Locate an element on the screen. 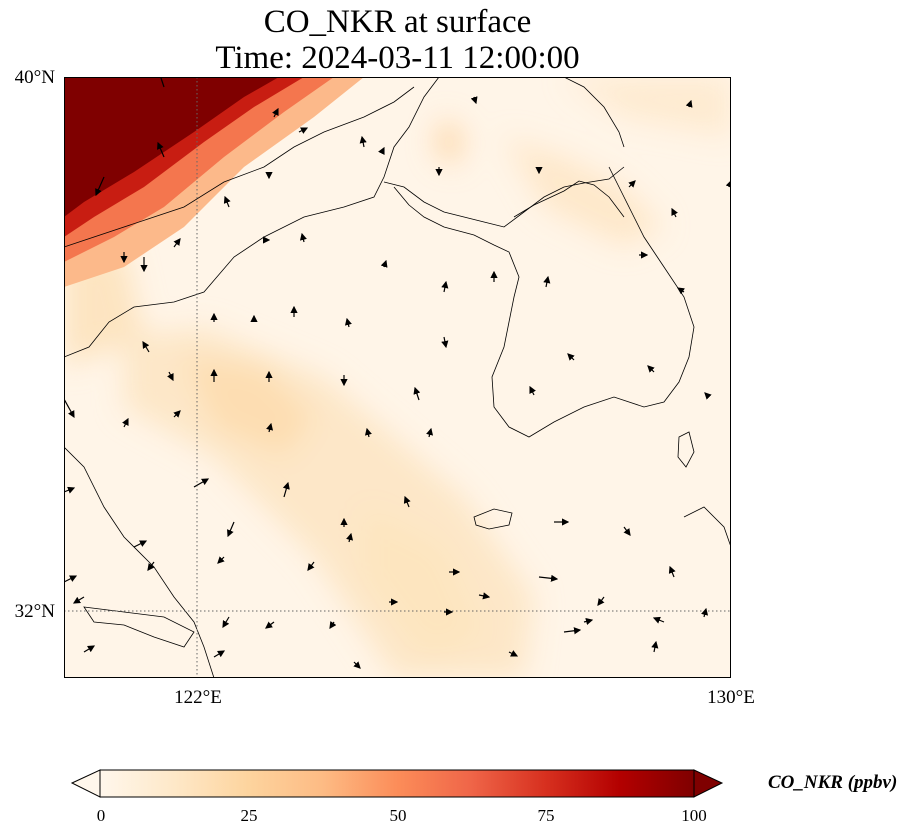  colorbar-gradient is located at coordinates (397, 783).